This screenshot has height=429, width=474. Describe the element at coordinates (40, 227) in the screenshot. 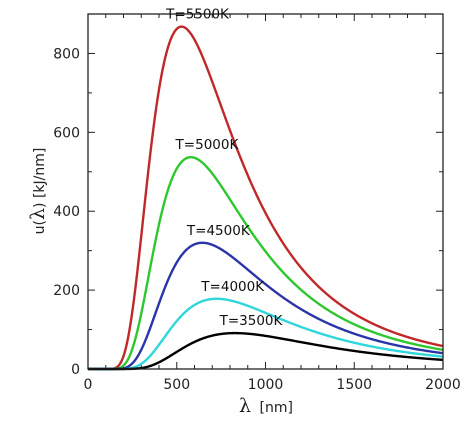

I see `y-axis-func: u(` at that location.